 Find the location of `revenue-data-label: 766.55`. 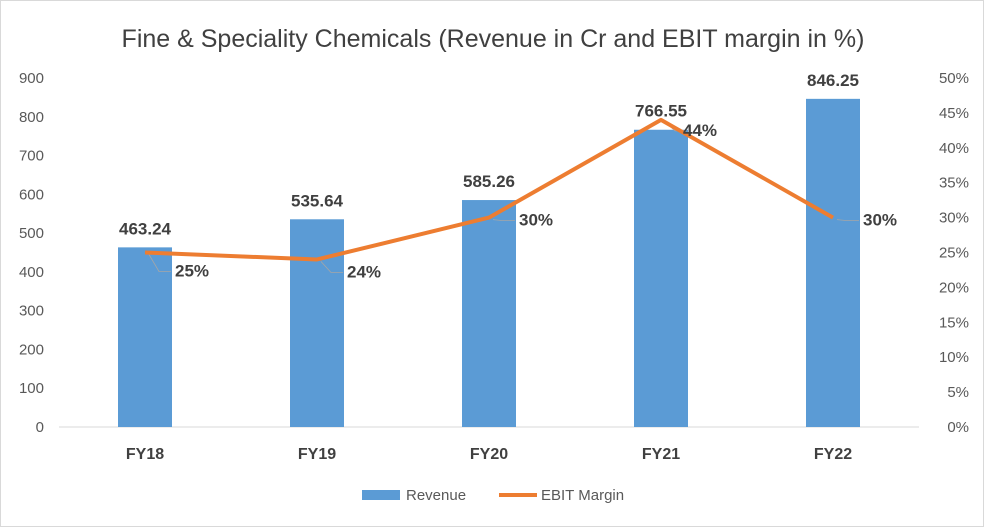

revenue-data-label: 766.55 is located at coordinates (661, 111).